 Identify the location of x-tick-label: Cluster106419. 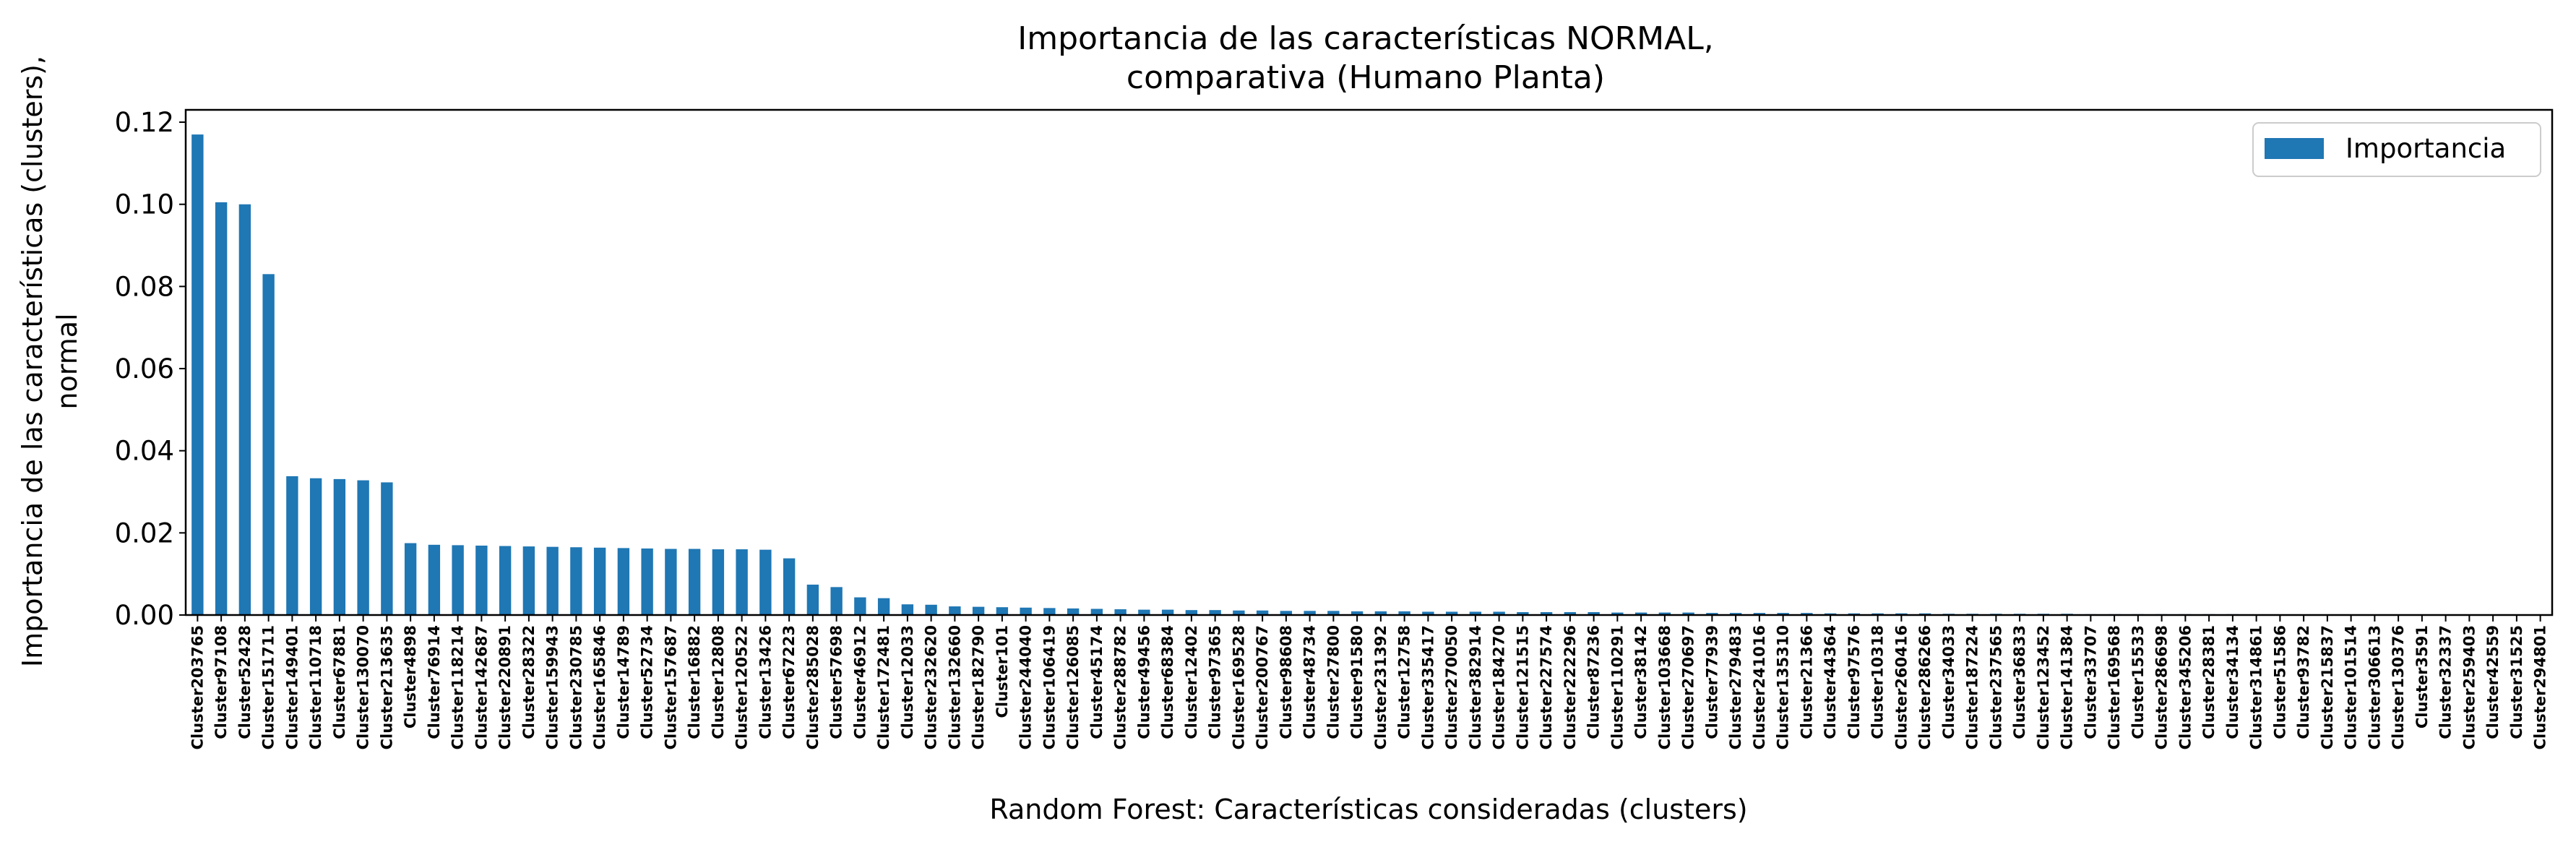
(1049, 687).